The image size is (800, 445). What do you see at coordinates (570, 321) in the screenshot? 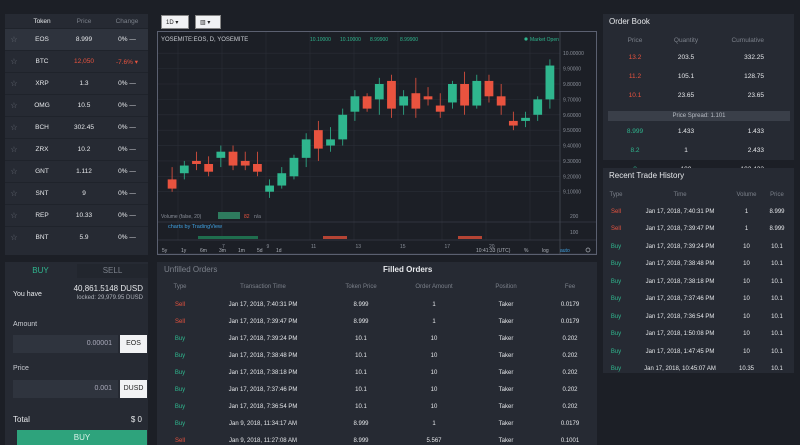
I see `order-fee: 0.0179` at bounding box center [570, 321].